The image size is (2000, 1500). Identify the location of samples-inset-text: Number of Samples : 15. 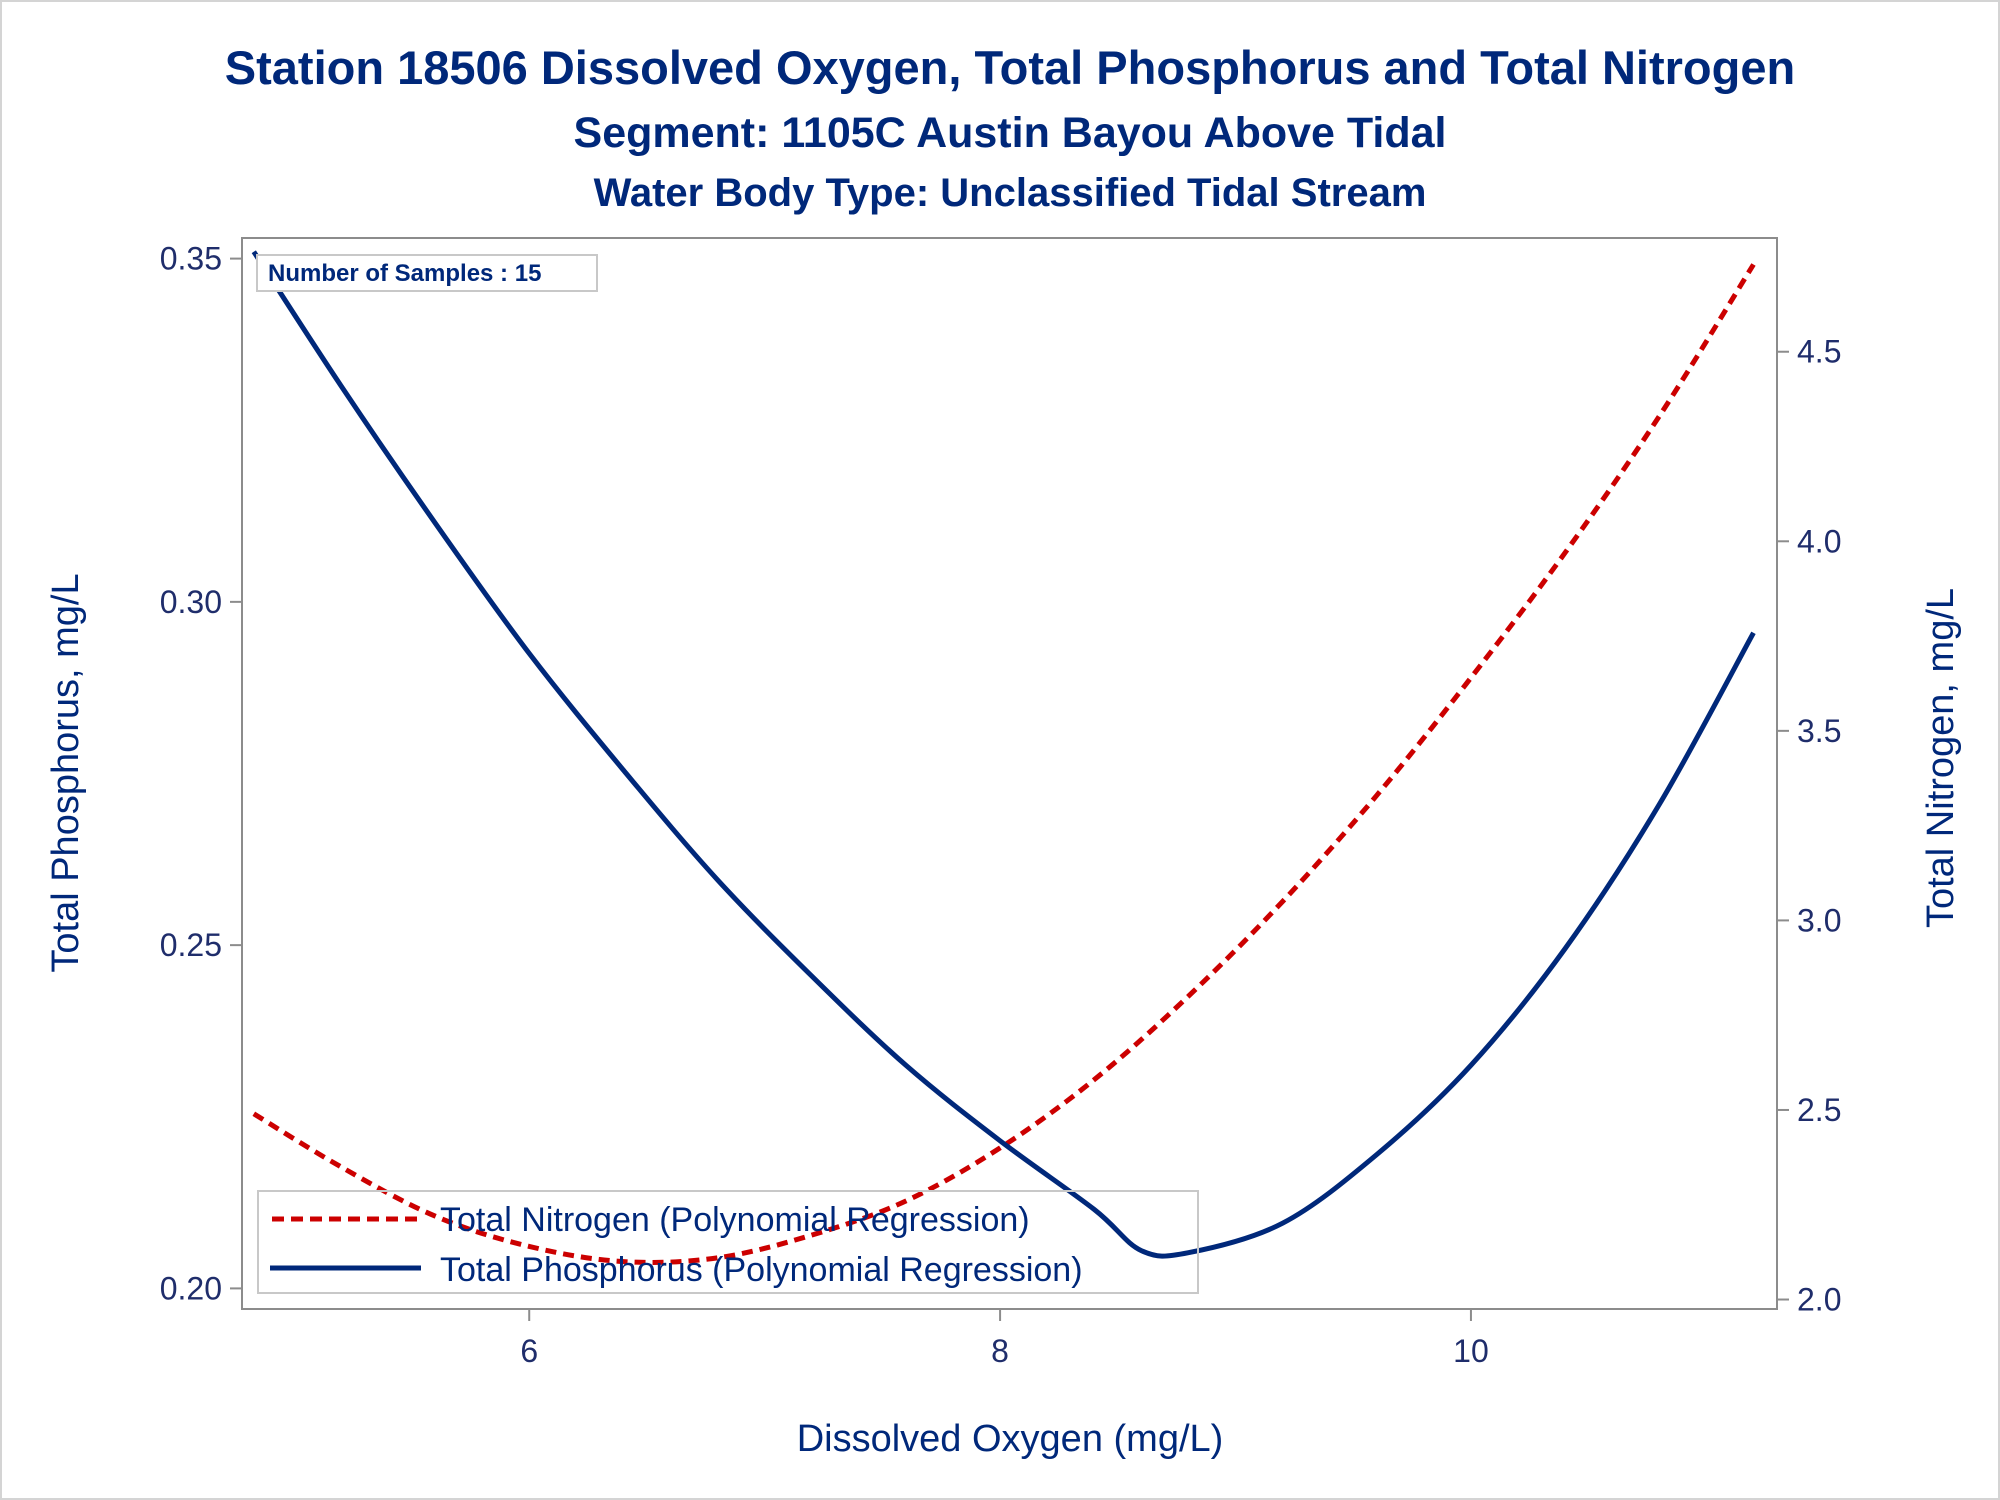
(404, 273).